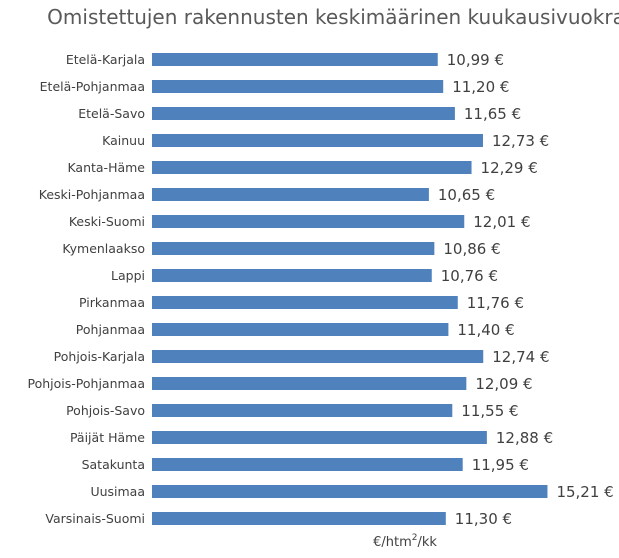 The height and width of the screenshot is (558, 619). I want to click on value-label: 11,95 €, so click(500, 465).